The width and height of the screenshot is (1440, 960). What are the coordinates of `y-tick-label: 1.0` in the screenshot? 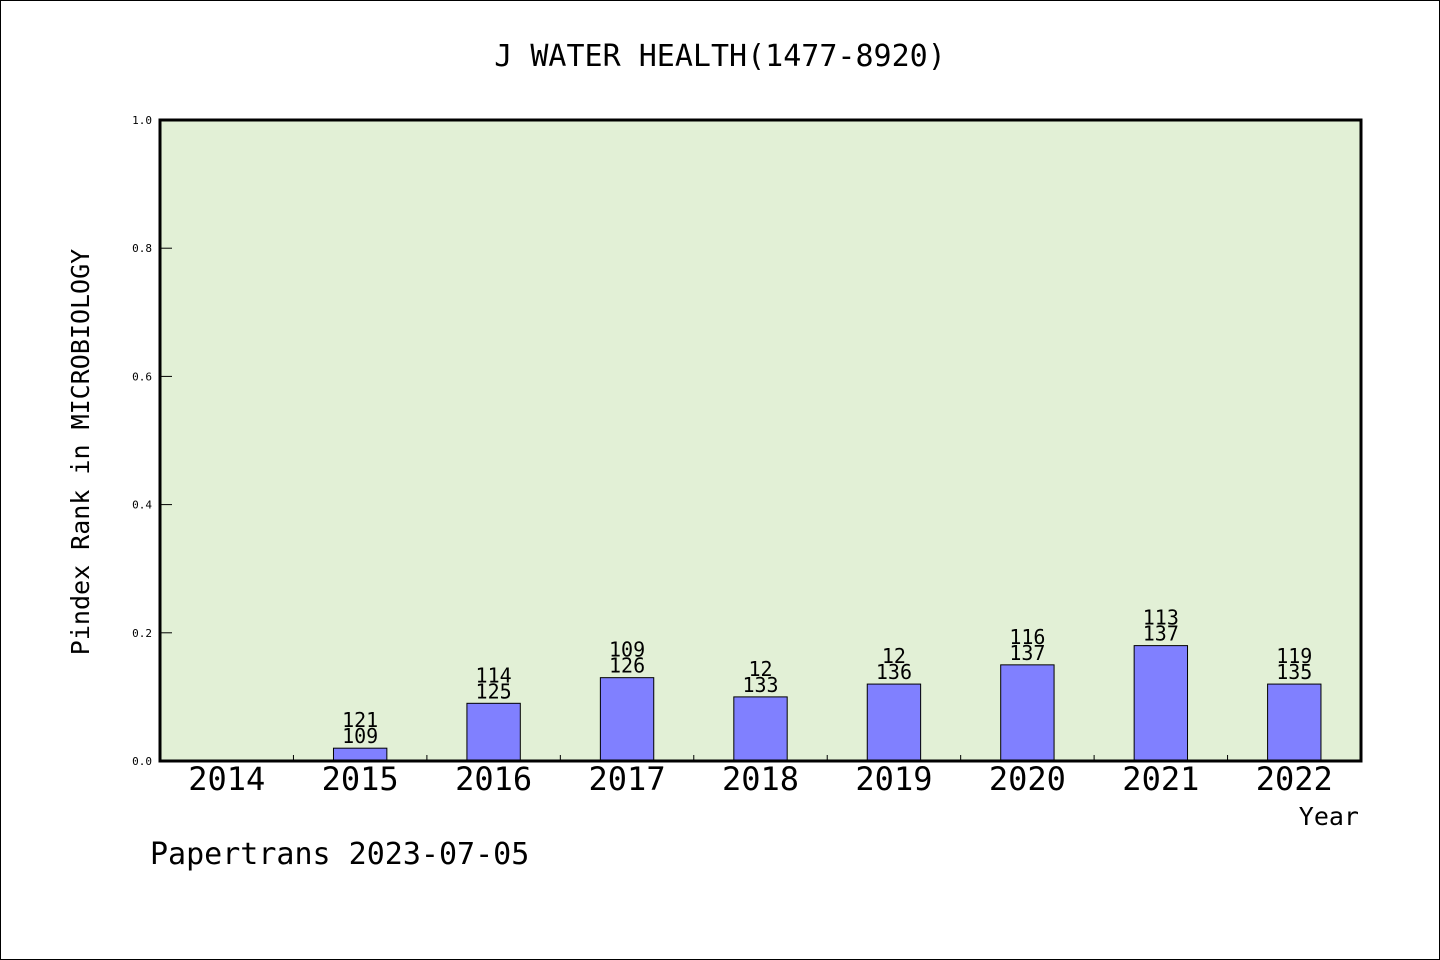 It's located at (142, 120).